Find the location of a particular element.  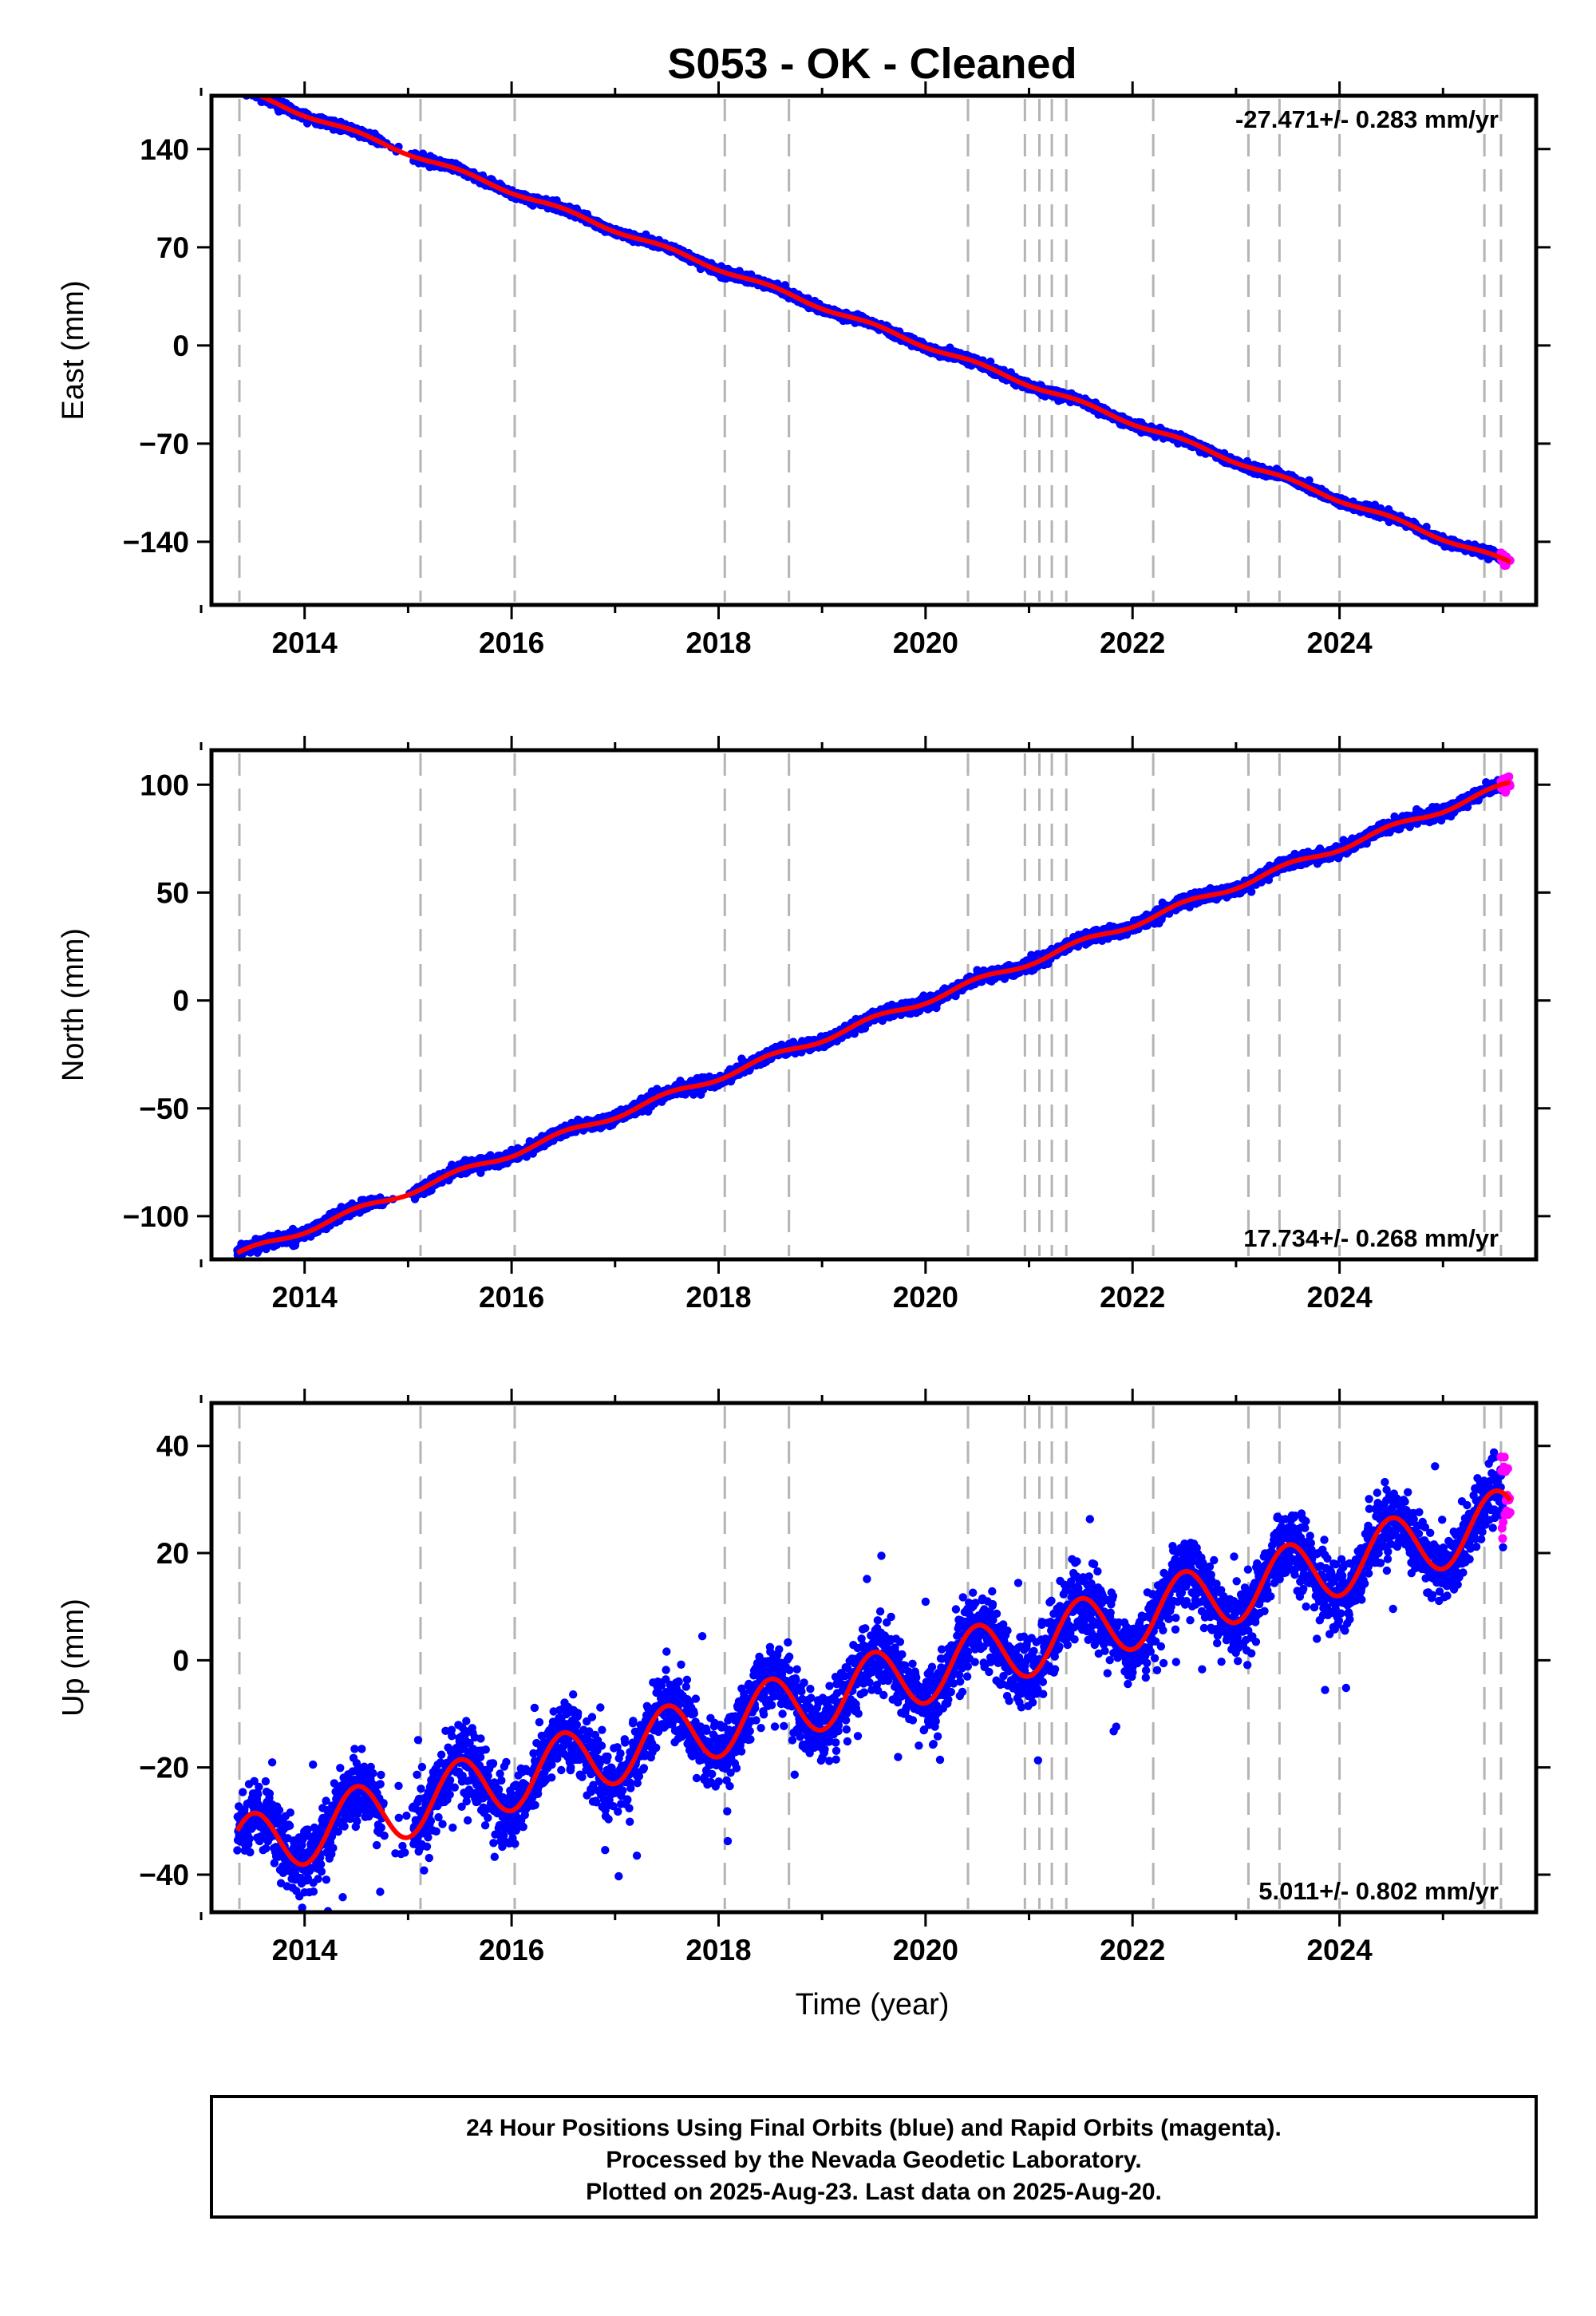

x-tick-label: 2014 is located at coordinates (305, 642).